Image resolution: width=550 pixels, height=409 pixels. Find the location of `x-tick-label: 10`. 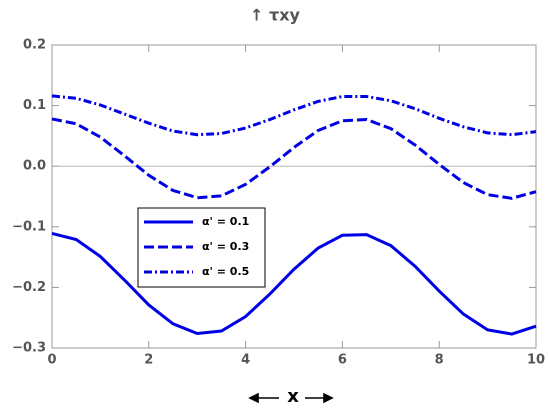

x-tick-label: 10 is located at coordinates (536, 360).